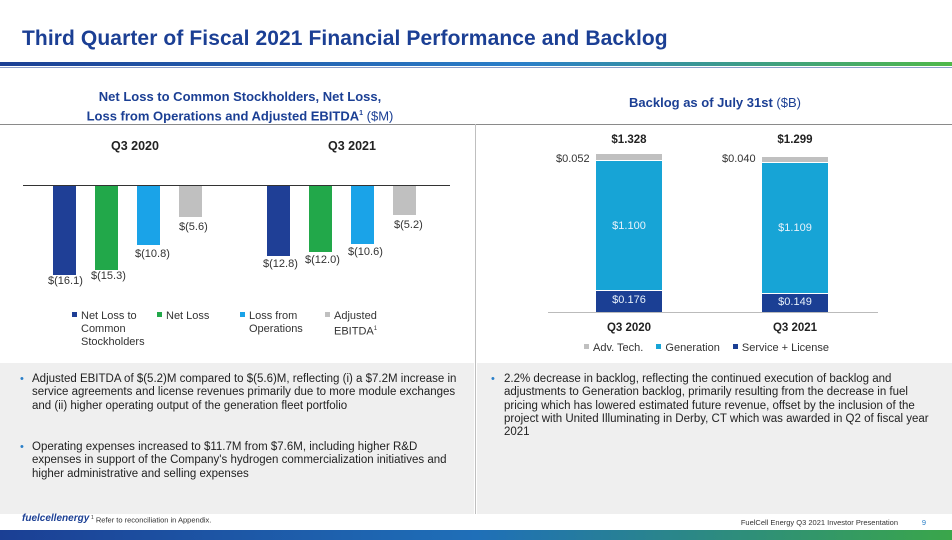 This screenshot has height=540, width=952. I want to click on service-label-q3-2020: $0.176, so click(629, 300).